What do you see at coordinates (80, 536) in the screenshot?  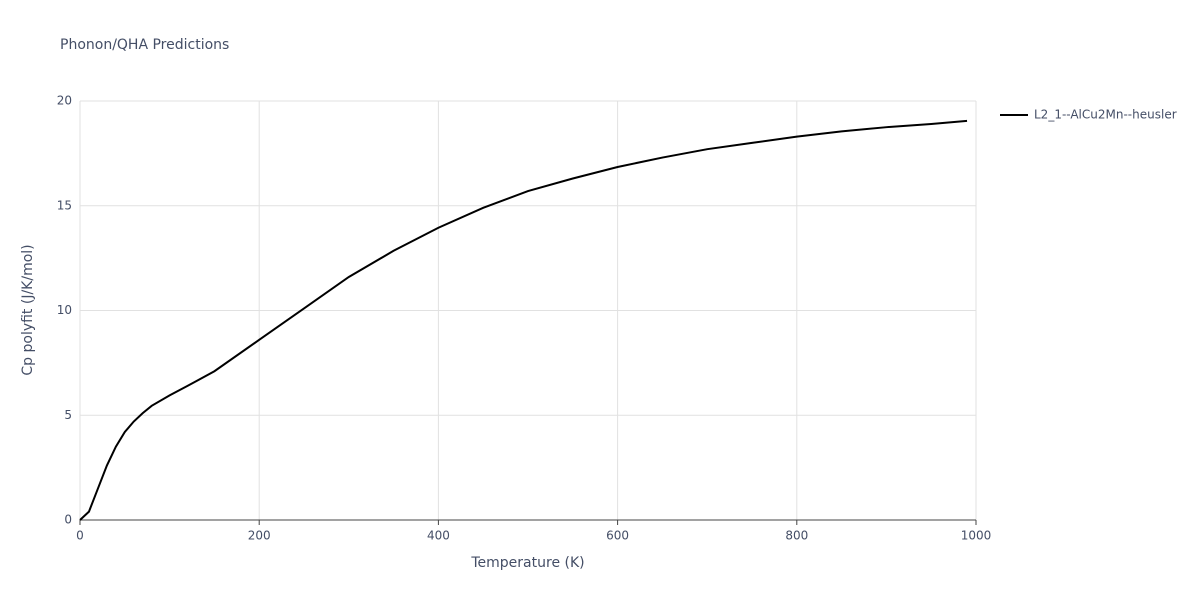 I see `x-tick-label: 0` at bounding box center [80, 536].